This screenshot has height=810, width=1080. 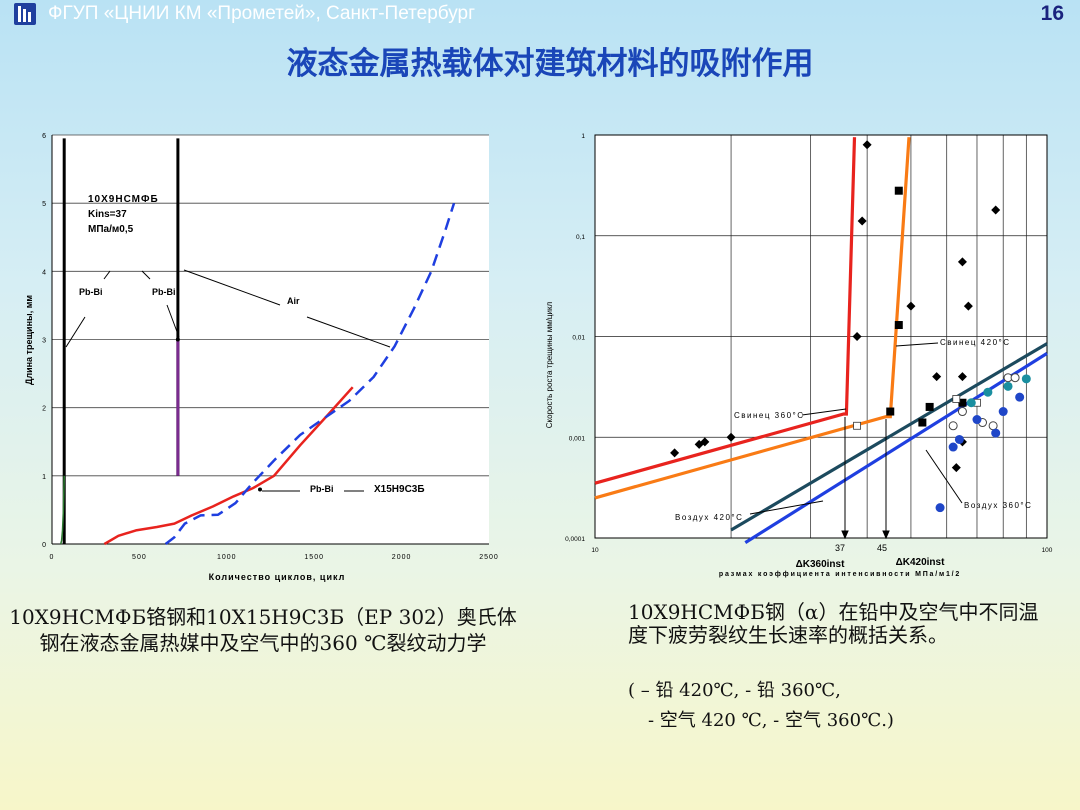 What do you see at coordinates (833, 623) in the screenshot?
I see `right-caption: 10Х9НСМФБ钢（α）在铅中及空气中不同温度下疲劳裂纹生长速率的概括关系。` at bounding box center [833, 623].